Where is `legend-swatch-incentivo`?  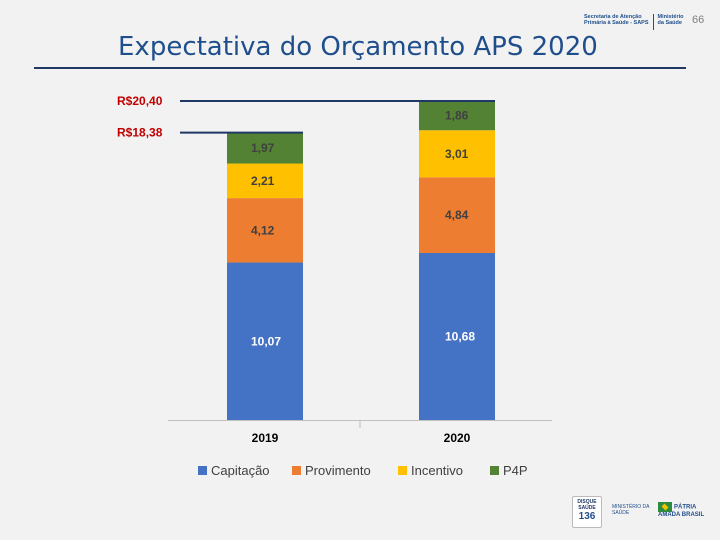
legend-swatch-incentivo is located at coordinates (402, 470).